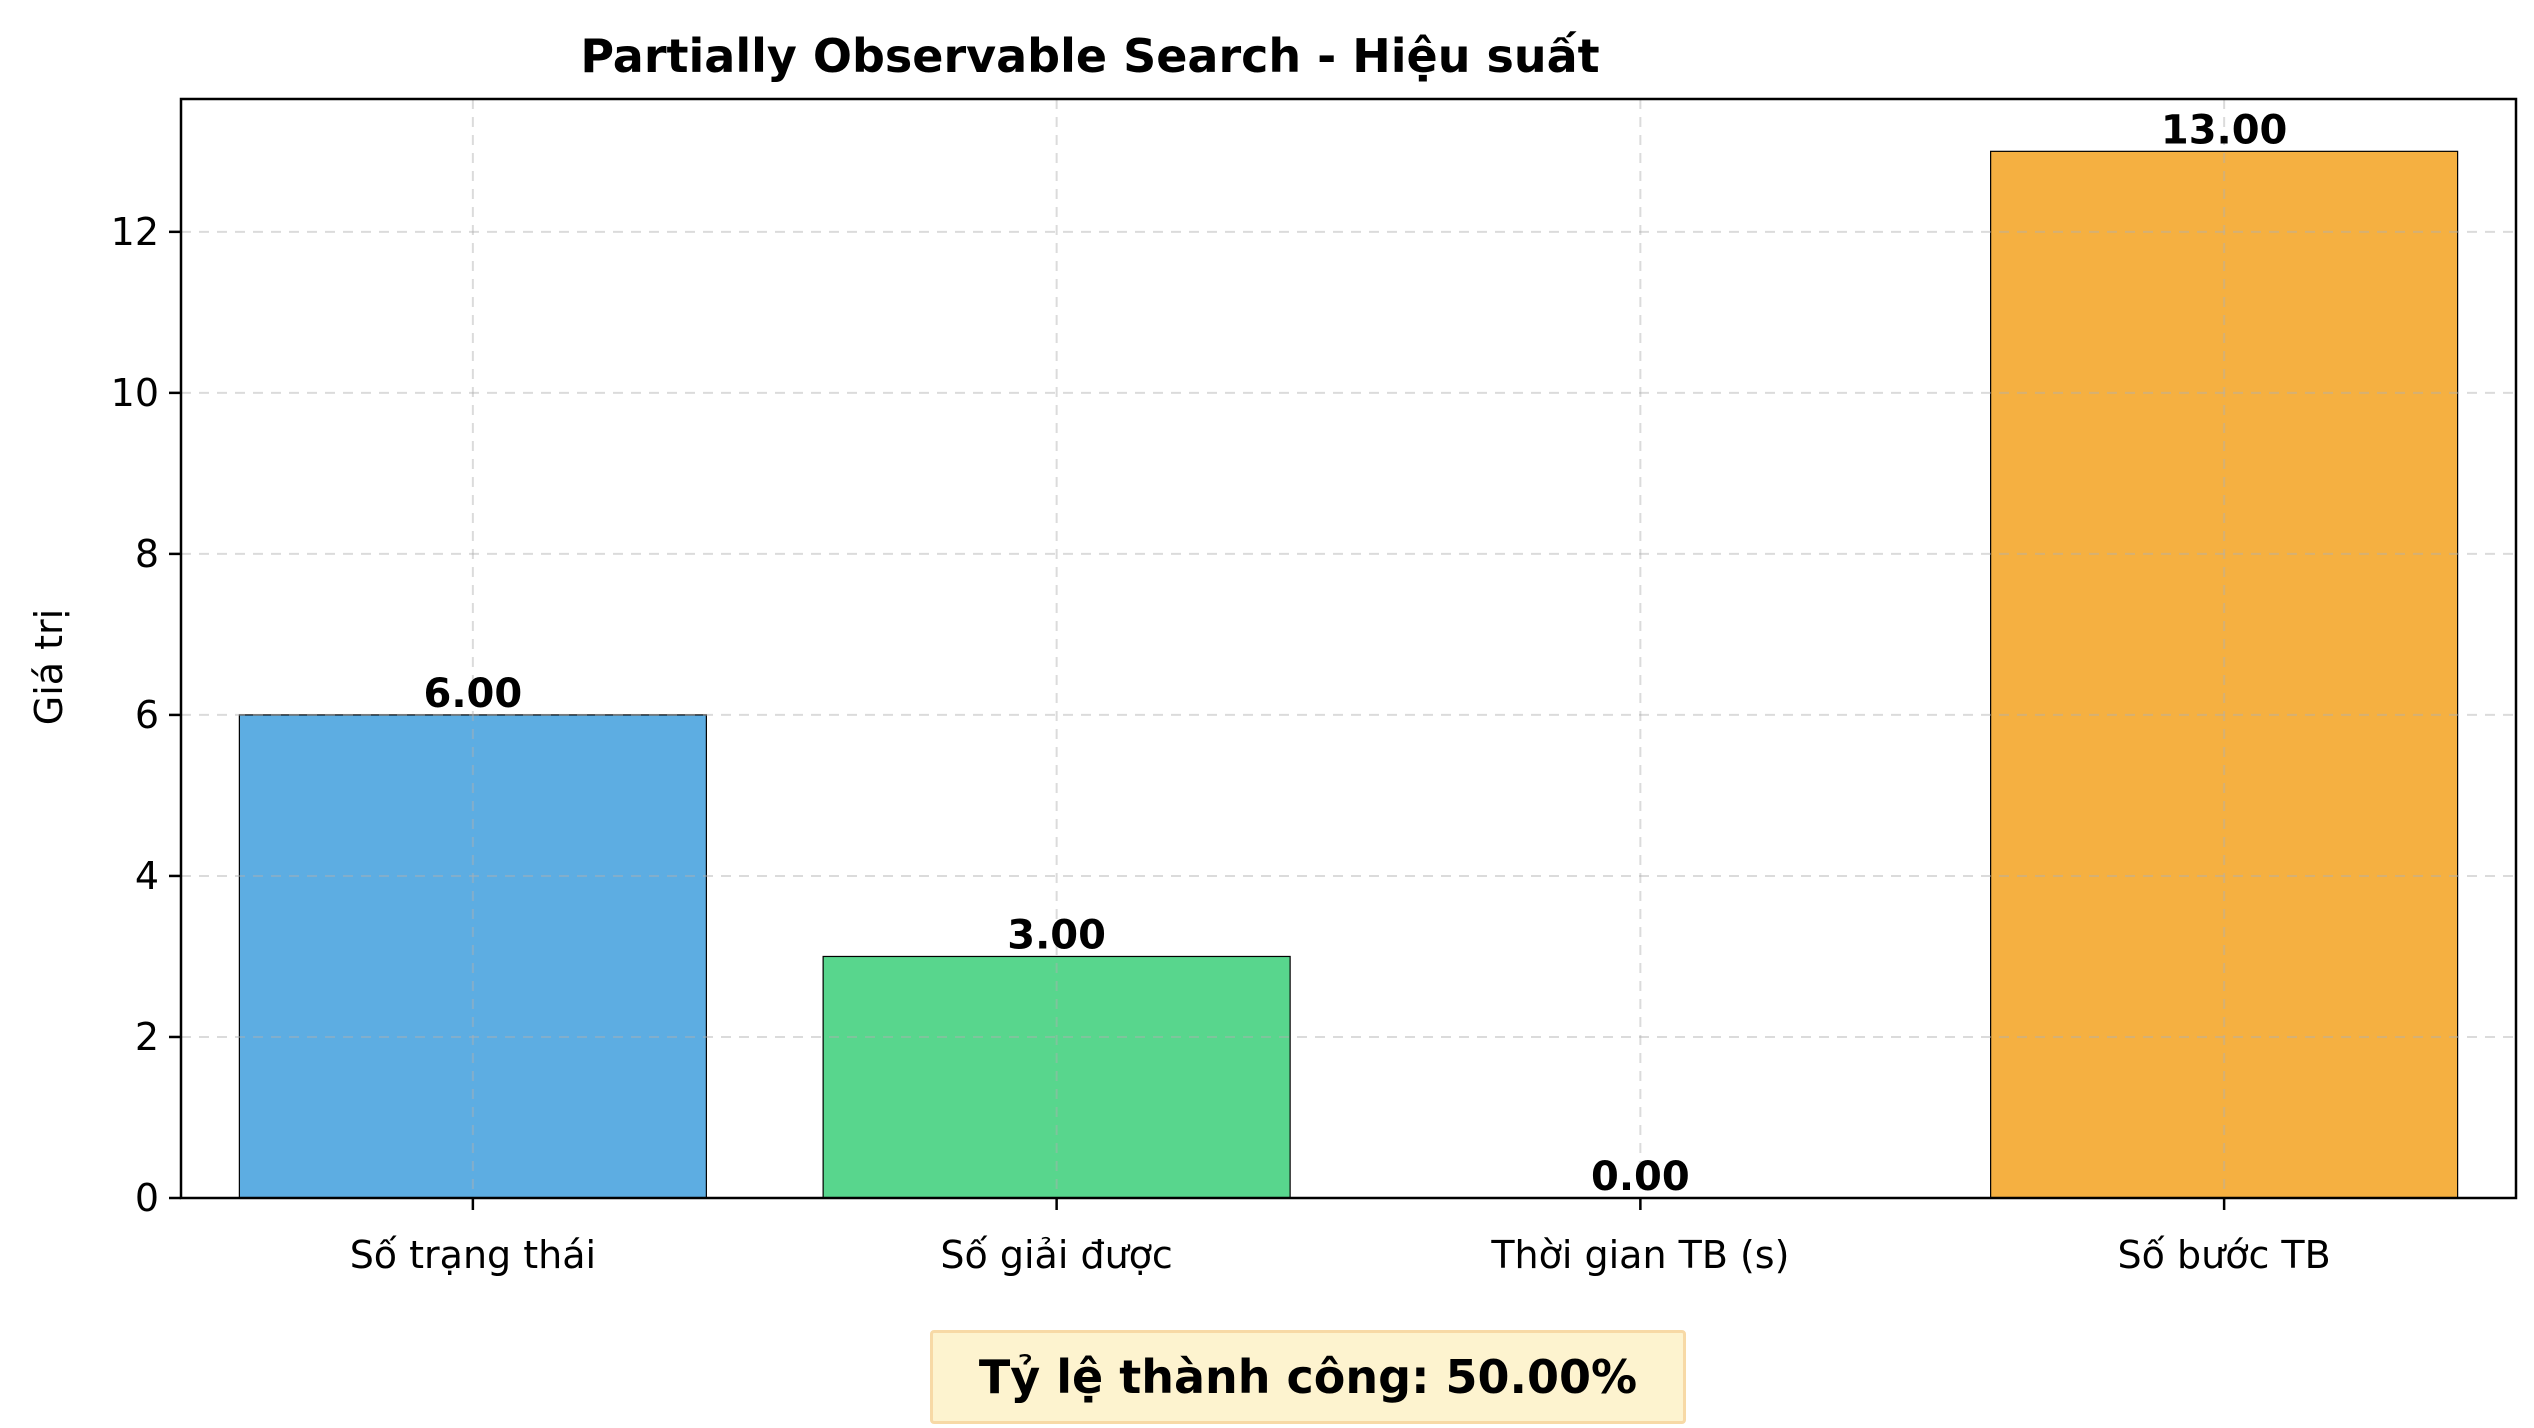 The height and width of the screenshot is (1428, 2534). I want to click on y-tick-label: 8, so click(147, 554).